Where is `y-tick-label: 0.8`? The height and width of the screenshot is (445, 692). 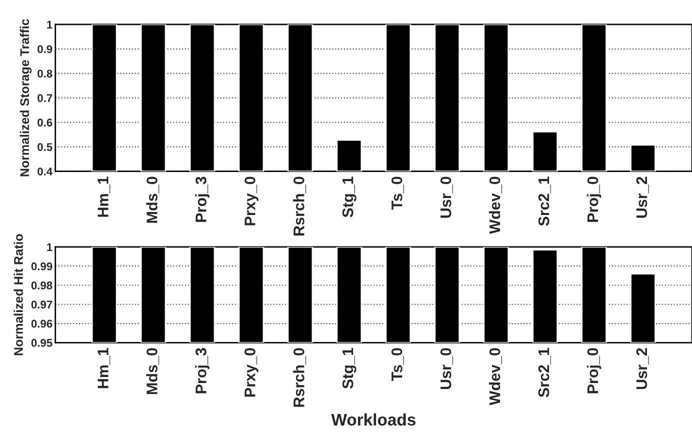 y-tick-label: 0.8 is located at coordinates (45, 74).